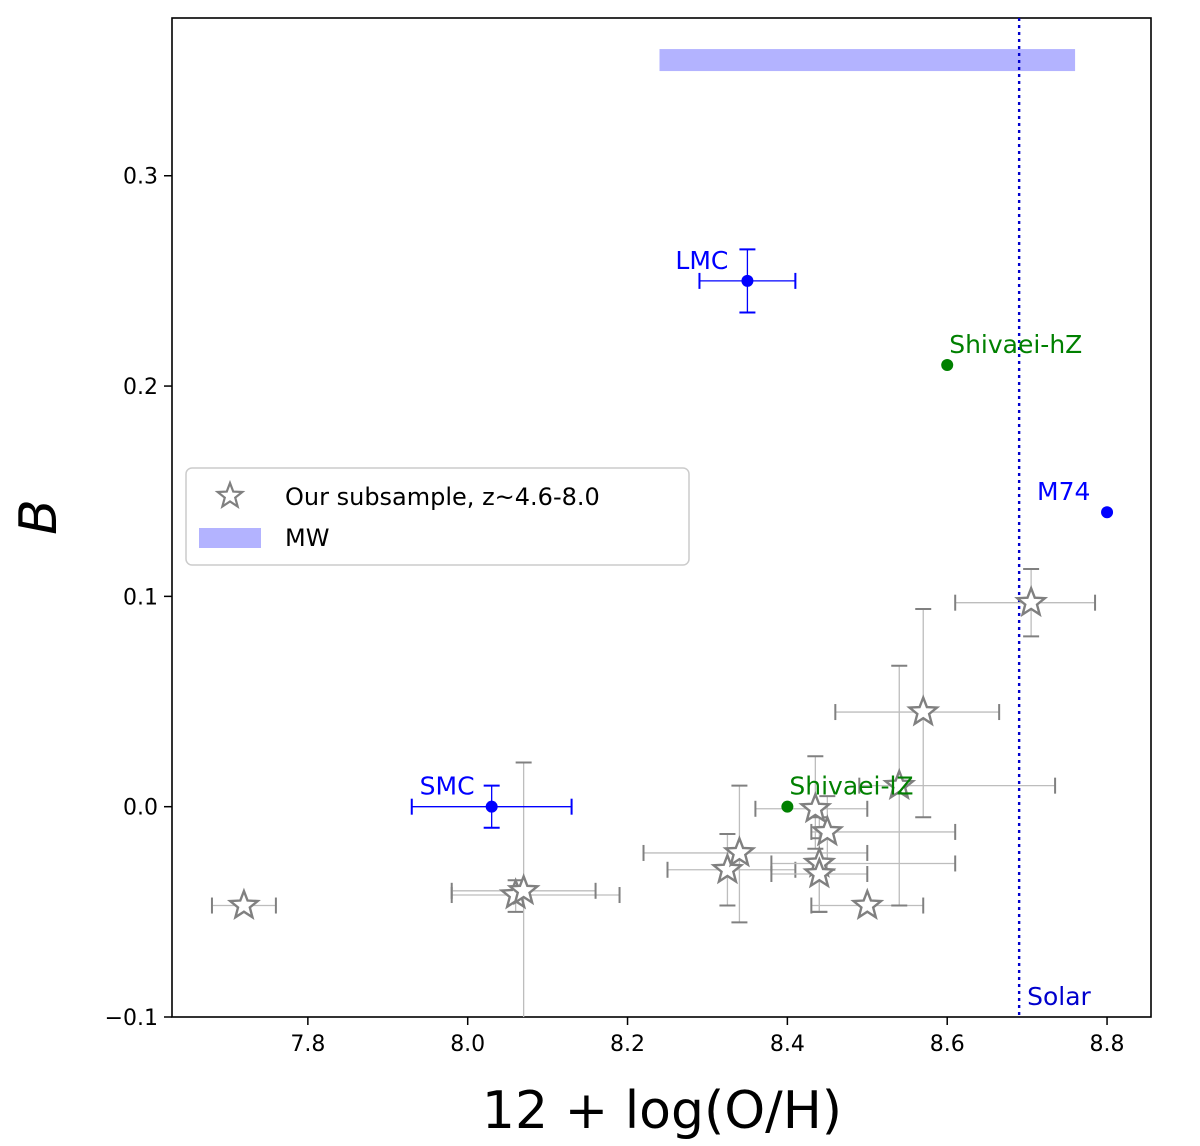 The height and width of the screenshot is (1146, 1200). I want to click on shivaei-hz-label: Shivaei-hZ, so click(1015, 344).